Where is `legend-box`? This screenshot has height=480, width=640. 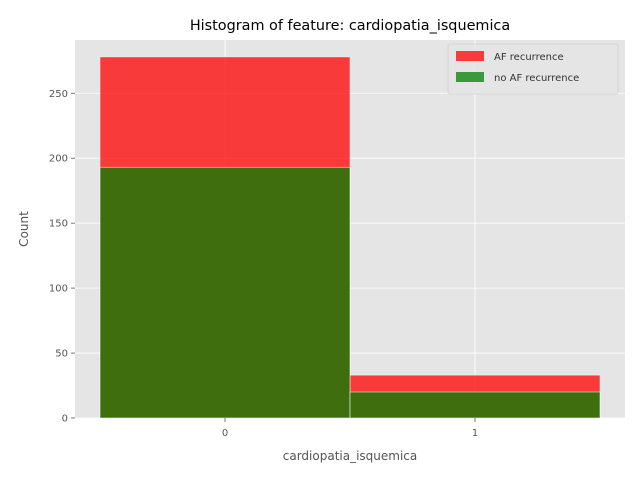 legend-box is located at coordinates (533, 69).